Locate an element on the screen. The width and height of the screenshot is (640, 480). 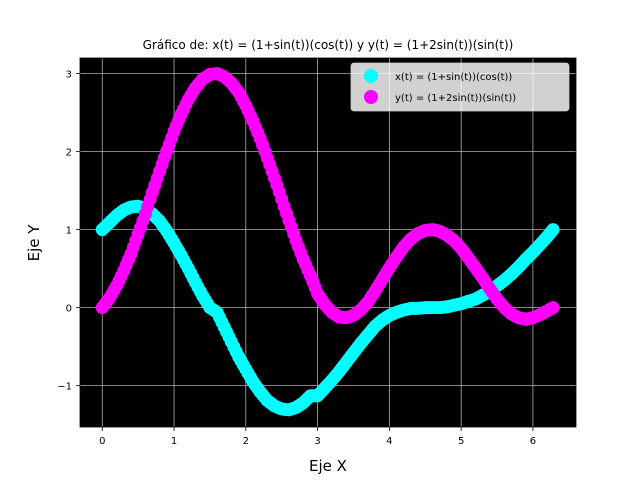
y-tick-label: 2 is located at coordinates (69, 153).